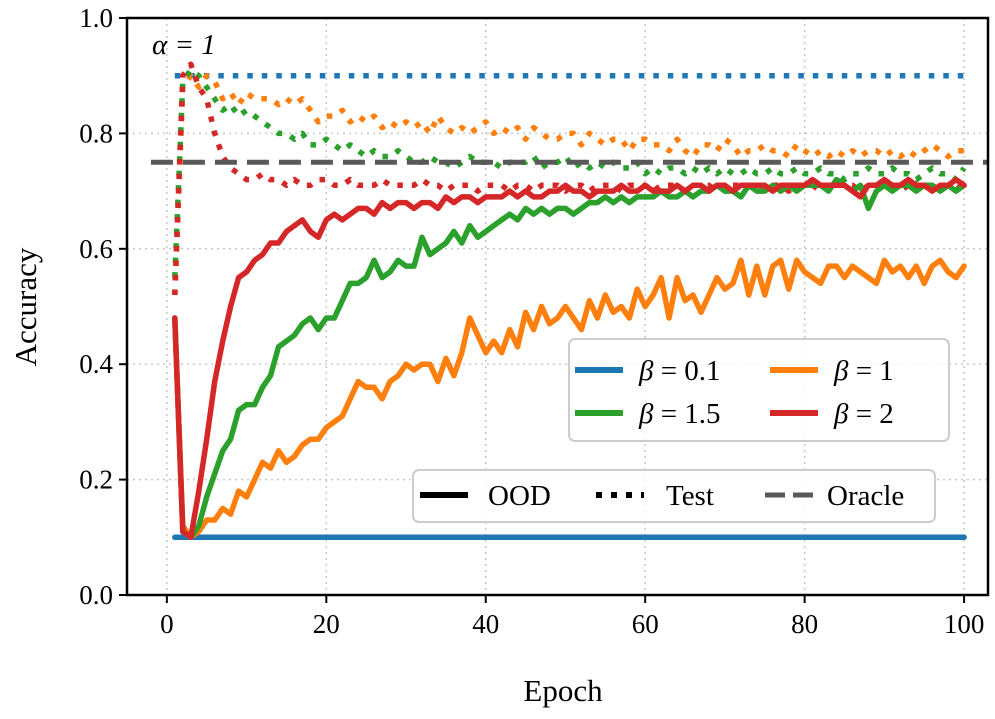  Describe the element at coordinates (686, 414) in the screenshot. I see `legend-beta-value: = 1.5` at that location.